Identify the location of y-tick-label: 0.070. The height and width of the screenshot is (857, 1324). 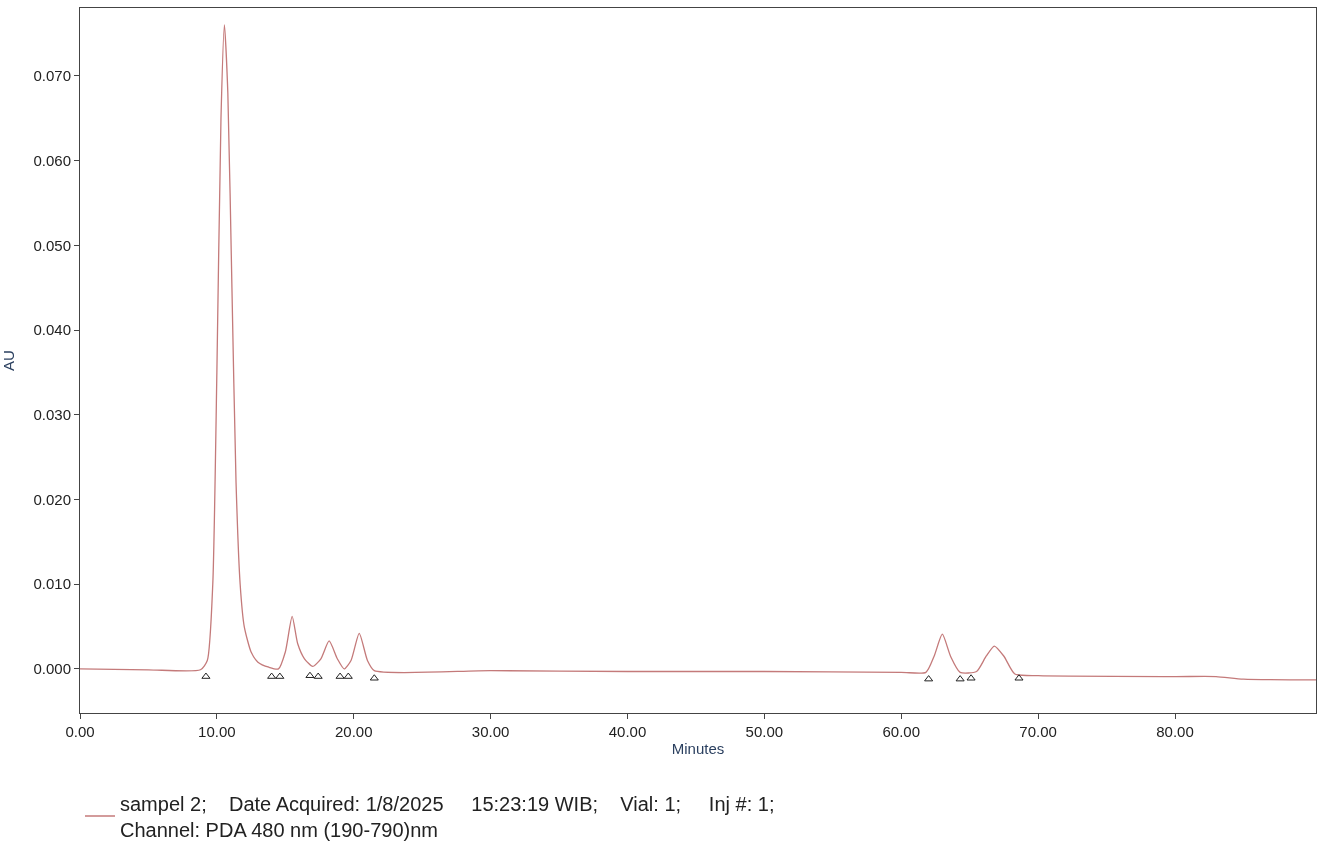
(52, 76).